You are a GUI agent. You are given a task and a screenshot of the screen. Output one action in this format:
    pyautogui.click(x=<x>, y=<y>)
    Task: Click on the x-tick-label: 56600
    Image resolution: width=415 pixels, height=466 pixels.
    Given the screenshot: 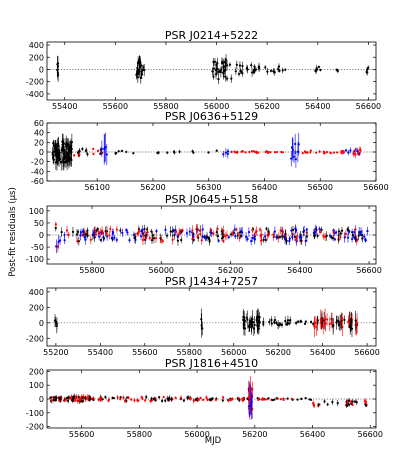 What is the action you would take?
    pyautogui.click(x=368, y=270)
    